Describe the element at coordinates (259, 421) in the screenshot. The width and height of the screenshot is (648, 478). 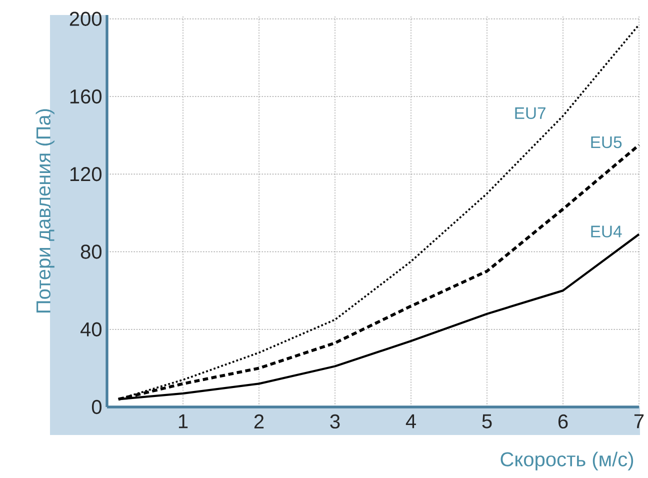
I see `x-tick-label: 2` at that location.